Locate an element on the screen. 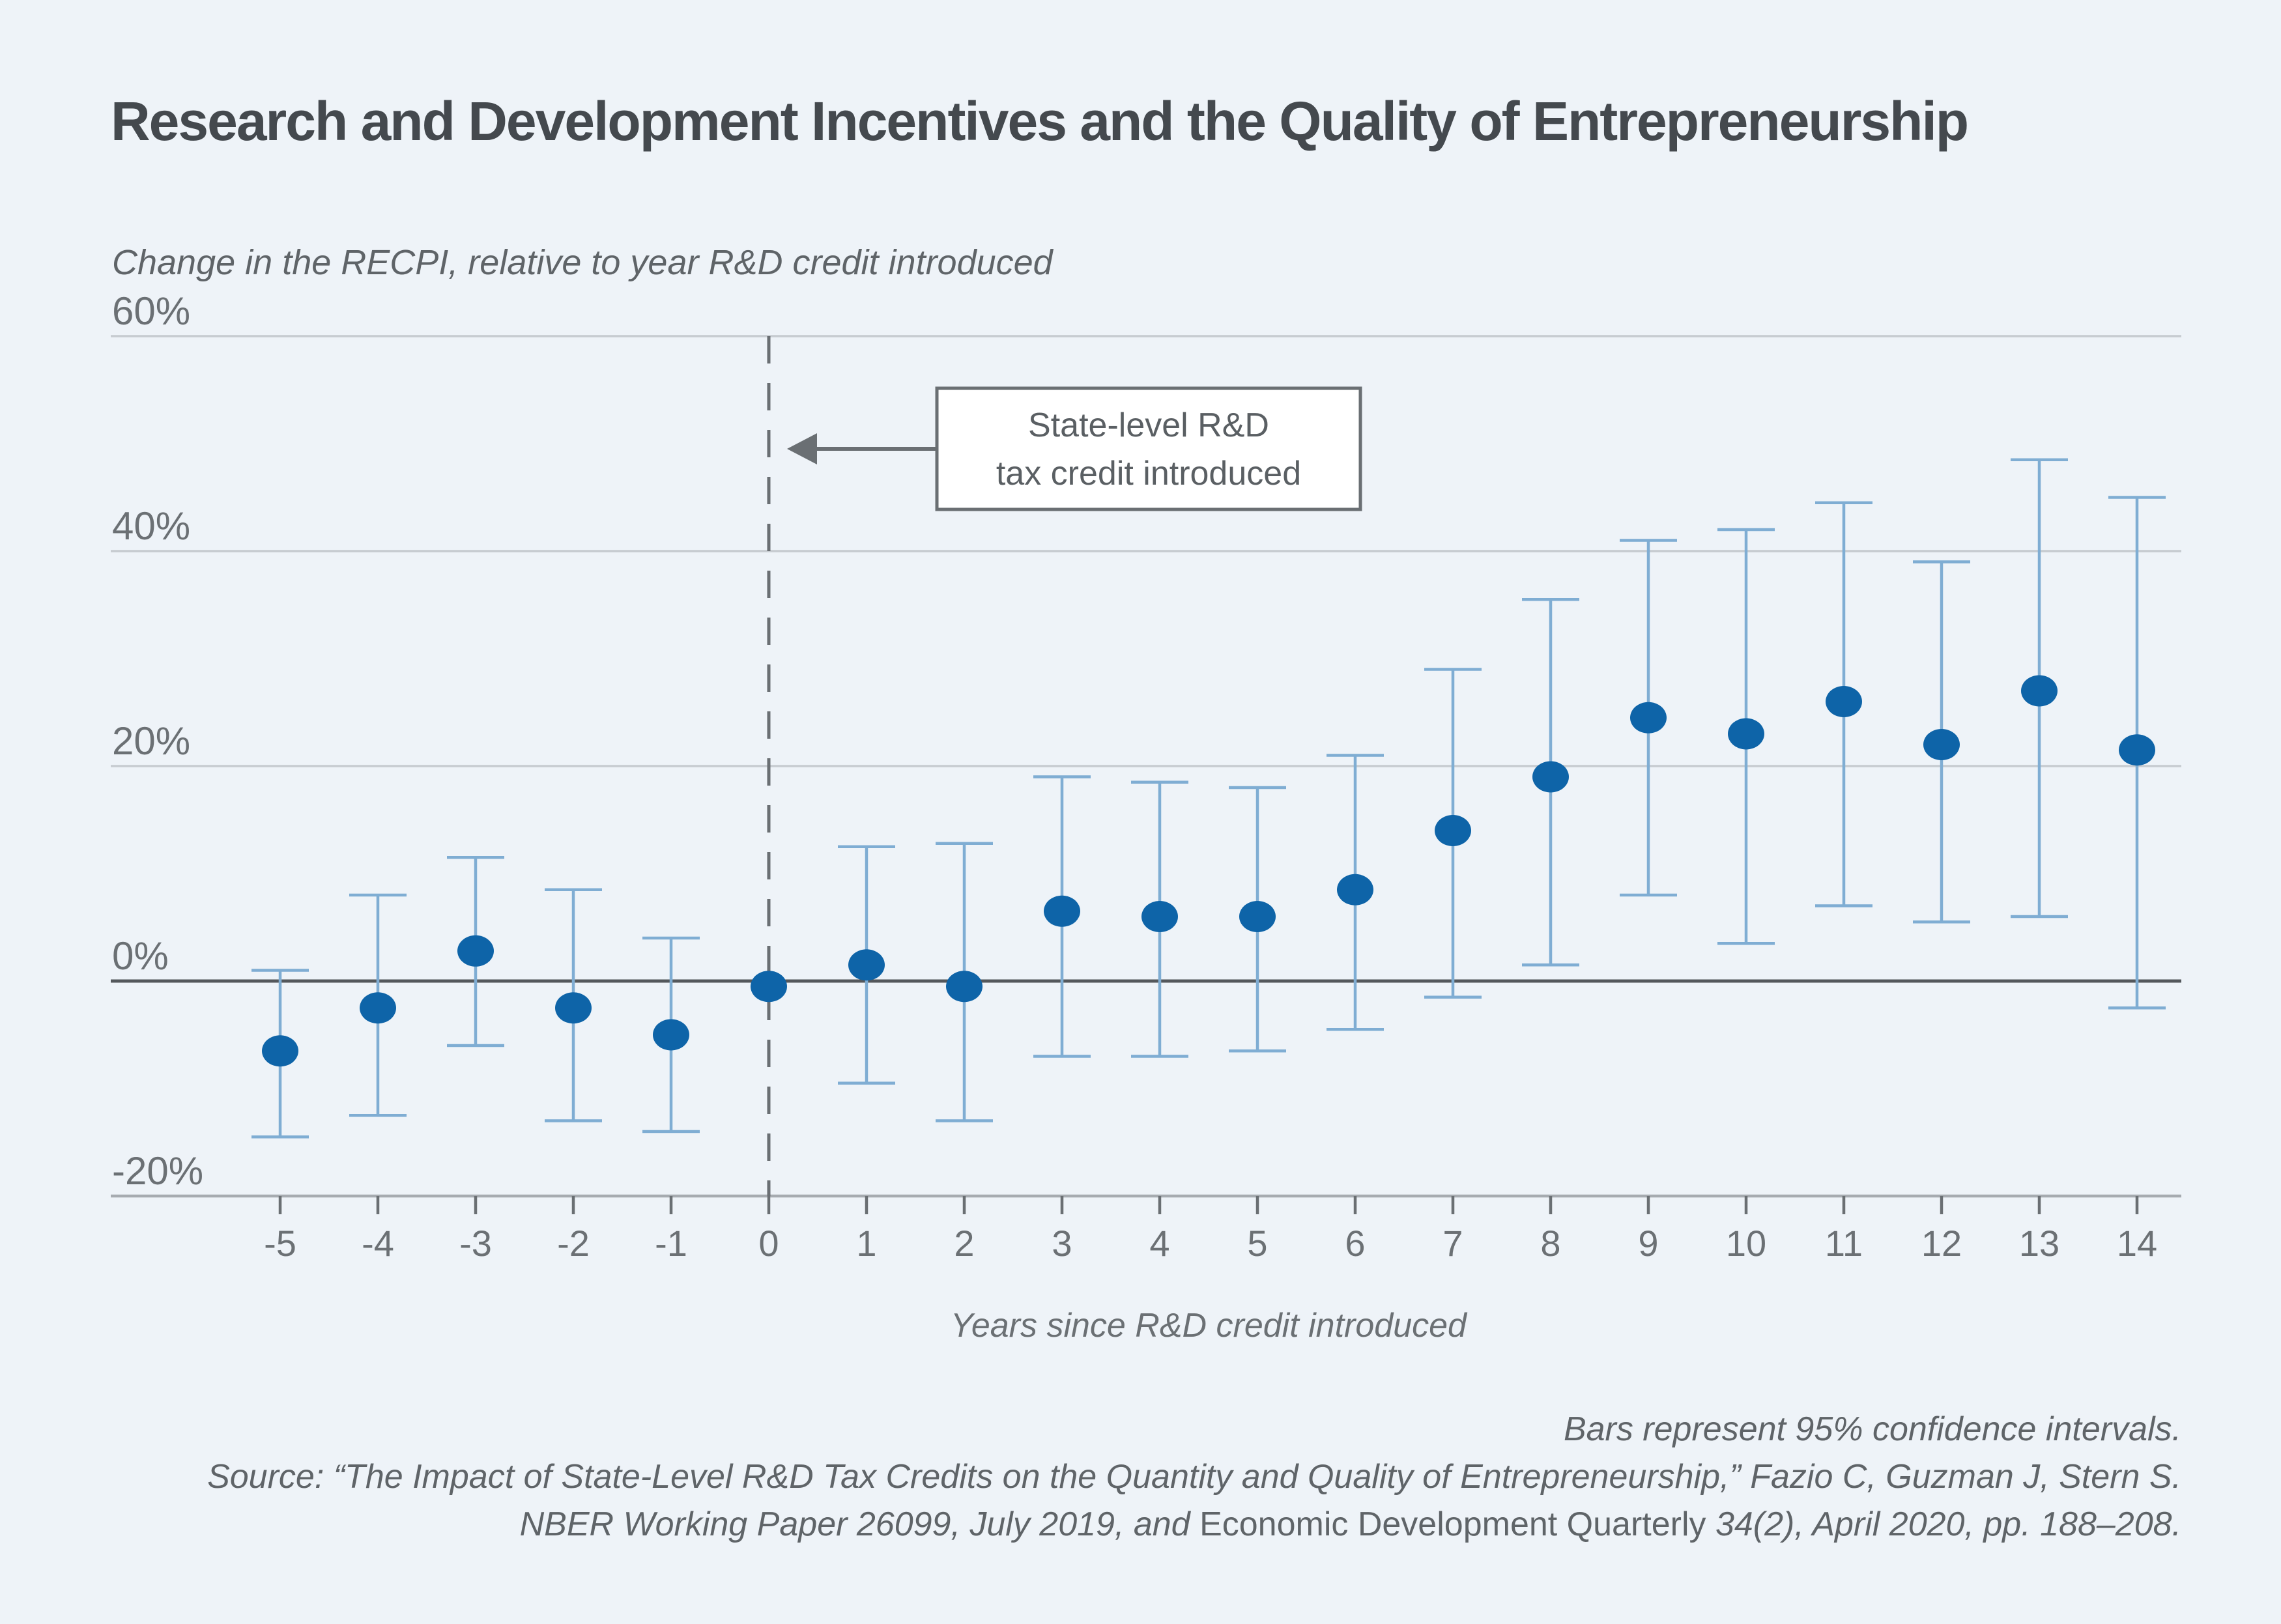 The height and width of the screenshot is (1624, 2281). y-tick-label: 40% is located at coordinates (151, 526).